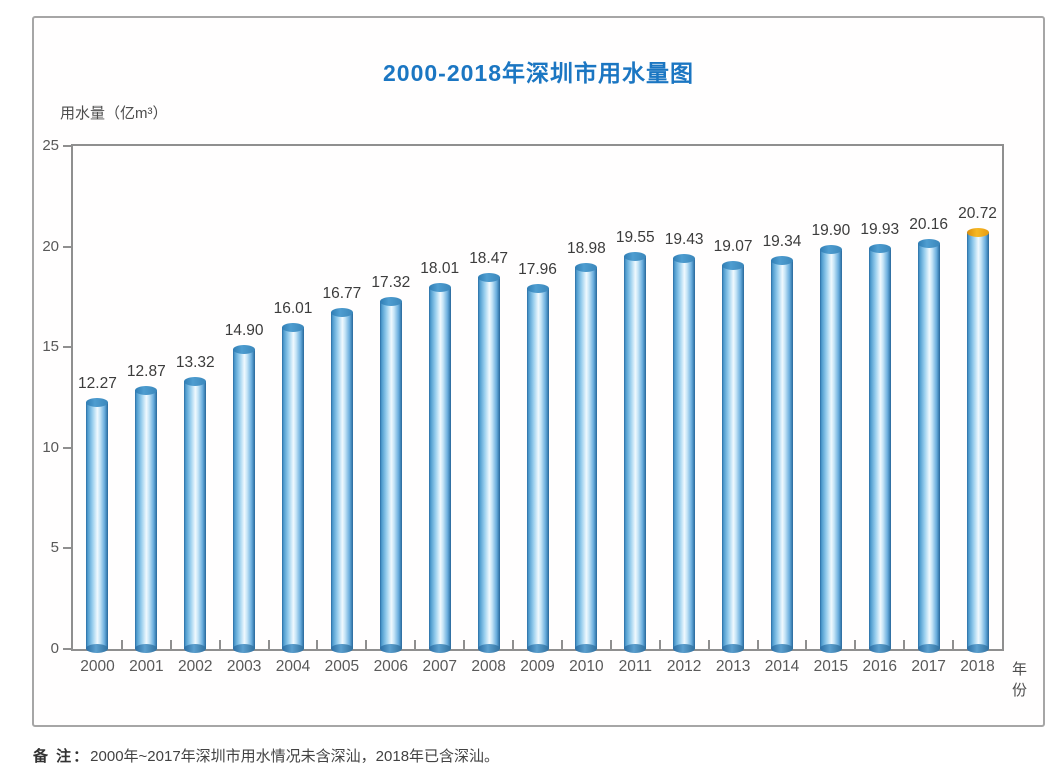 Image resolution: width=1061 pixels, height=778 pixels. Describe the element at coordinates (684, 666) in the screenshot. I see `x-axis-category-label: 2012` at that location.